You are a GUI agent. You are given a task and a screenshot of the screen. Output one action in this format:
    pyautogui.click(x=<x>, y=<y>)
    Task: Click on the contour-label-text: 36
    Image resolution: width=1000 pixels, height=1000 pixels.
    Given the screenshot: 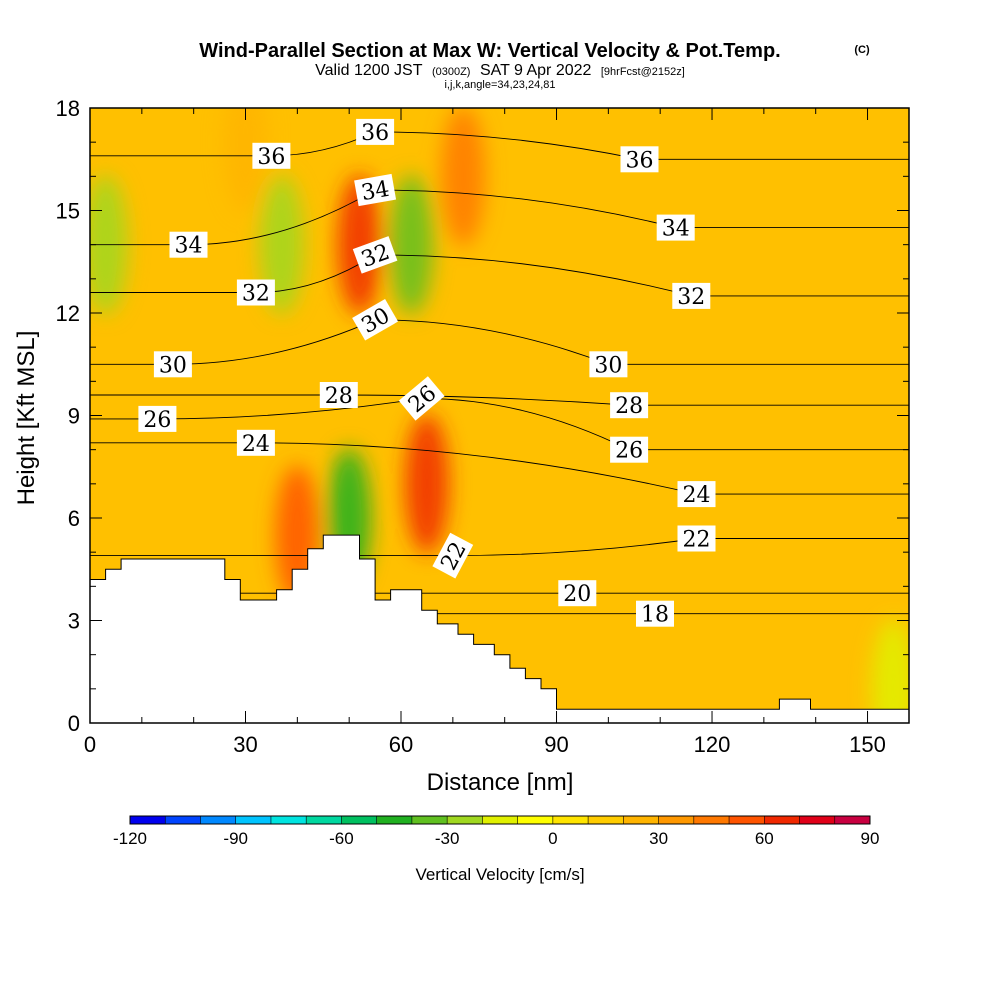 What is the action you would take?
    pyautogui.click(x=640, y=160)
    